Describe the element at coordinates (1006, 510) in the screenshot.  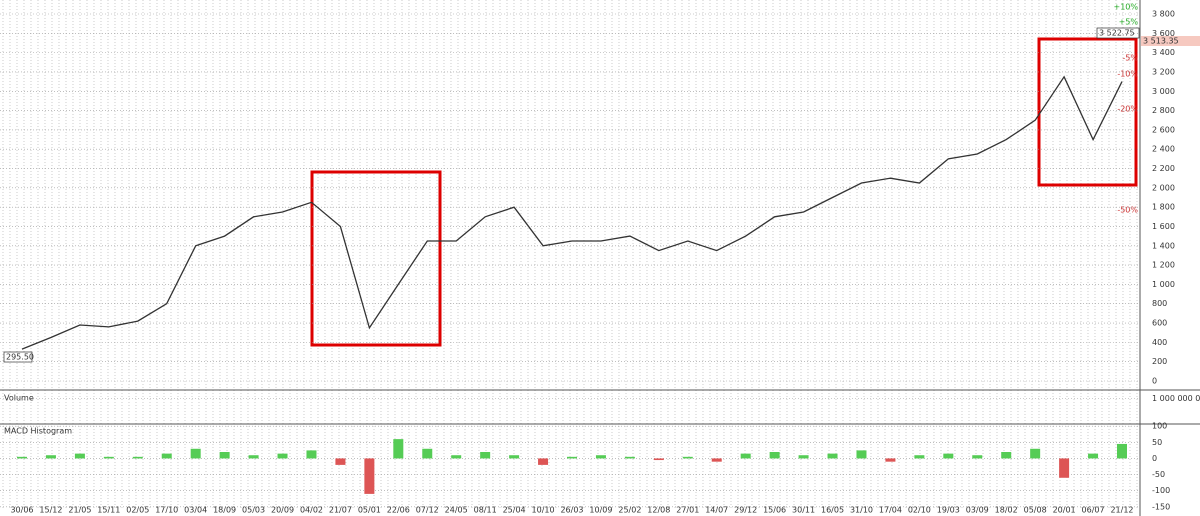
I see `x-tick-label: 18/02` at that location.